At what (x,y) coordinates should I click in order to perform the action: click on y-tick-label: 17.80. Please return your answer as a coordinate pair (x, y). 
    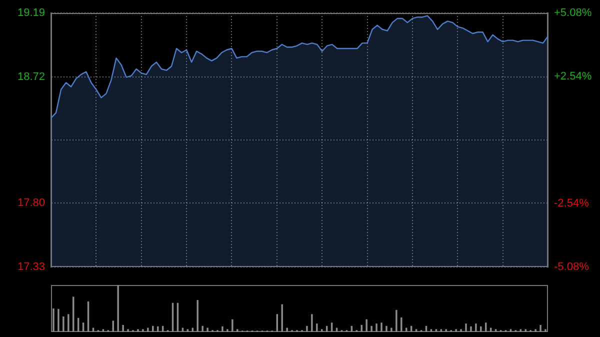
    Looking at the image, I should click on (31, 202).